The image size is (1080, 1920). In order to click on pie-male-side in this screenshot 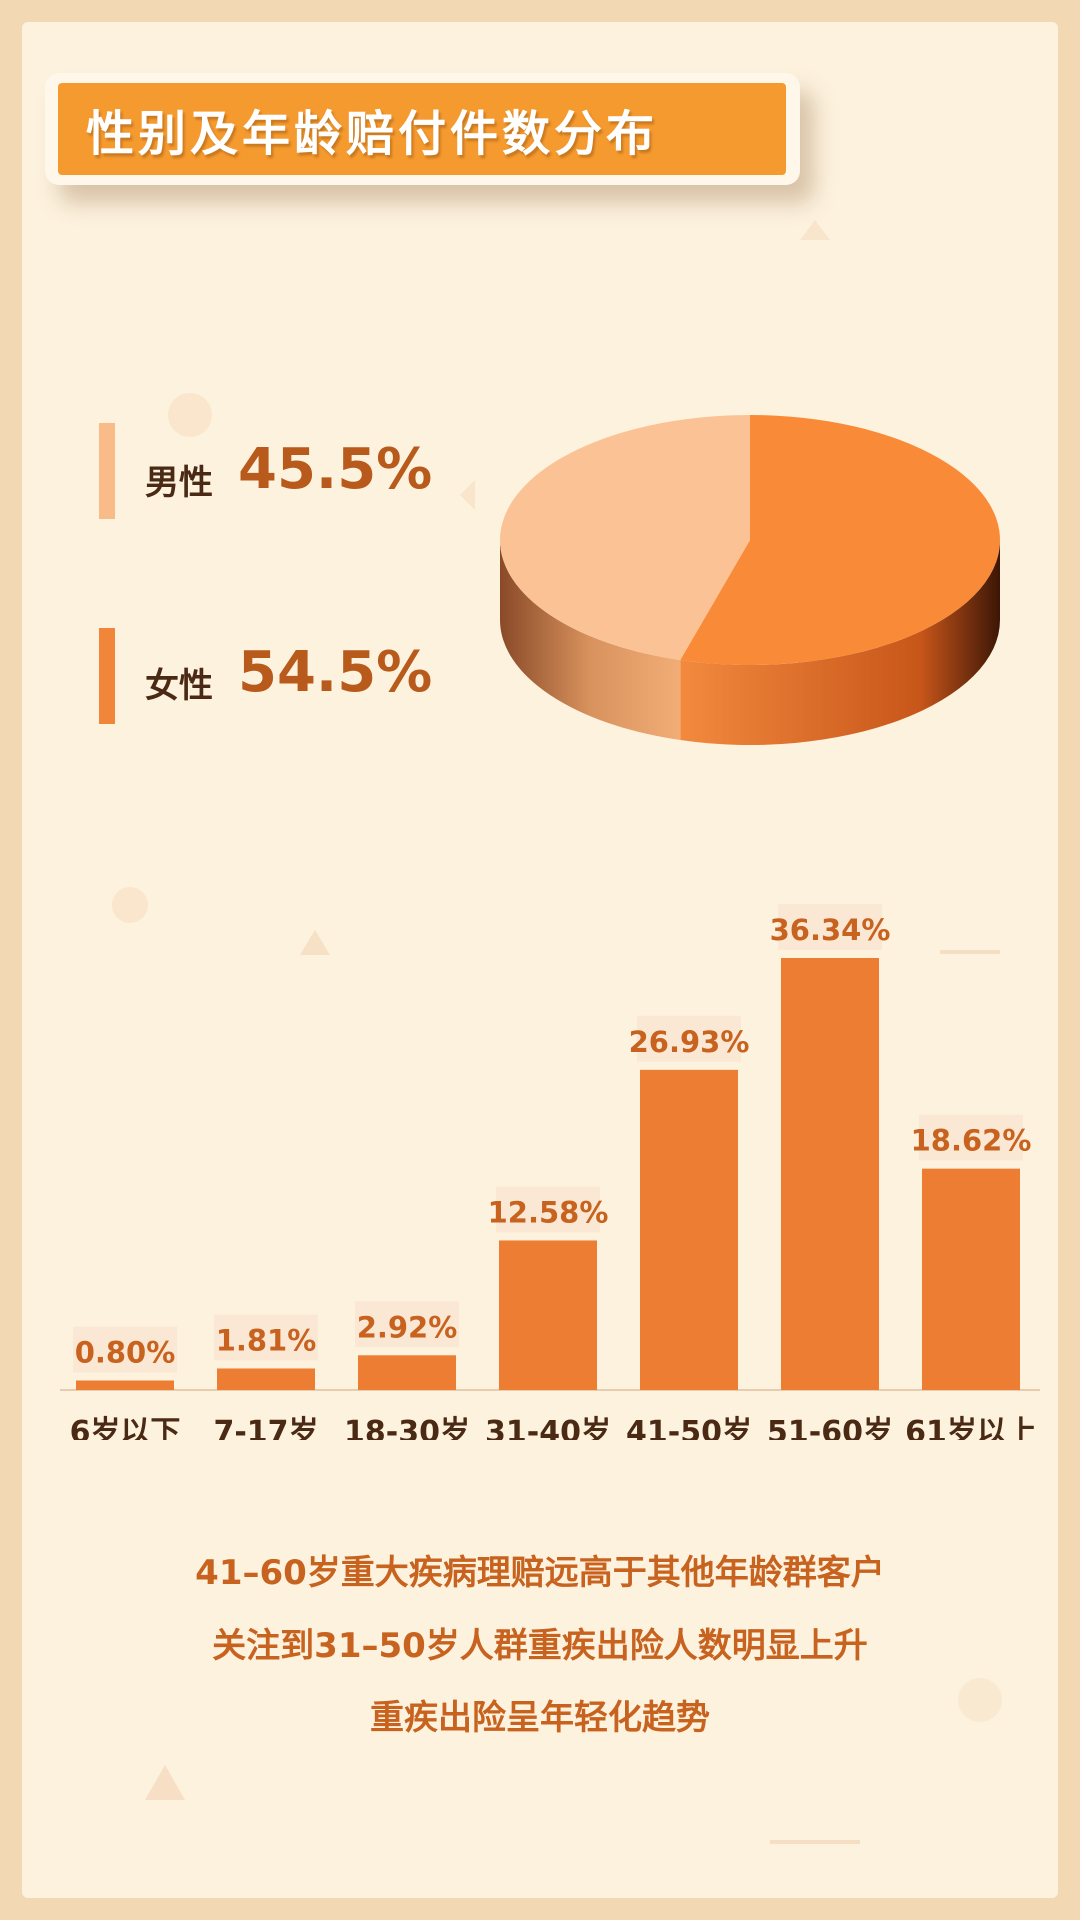, I will do `click(590, 640)`.